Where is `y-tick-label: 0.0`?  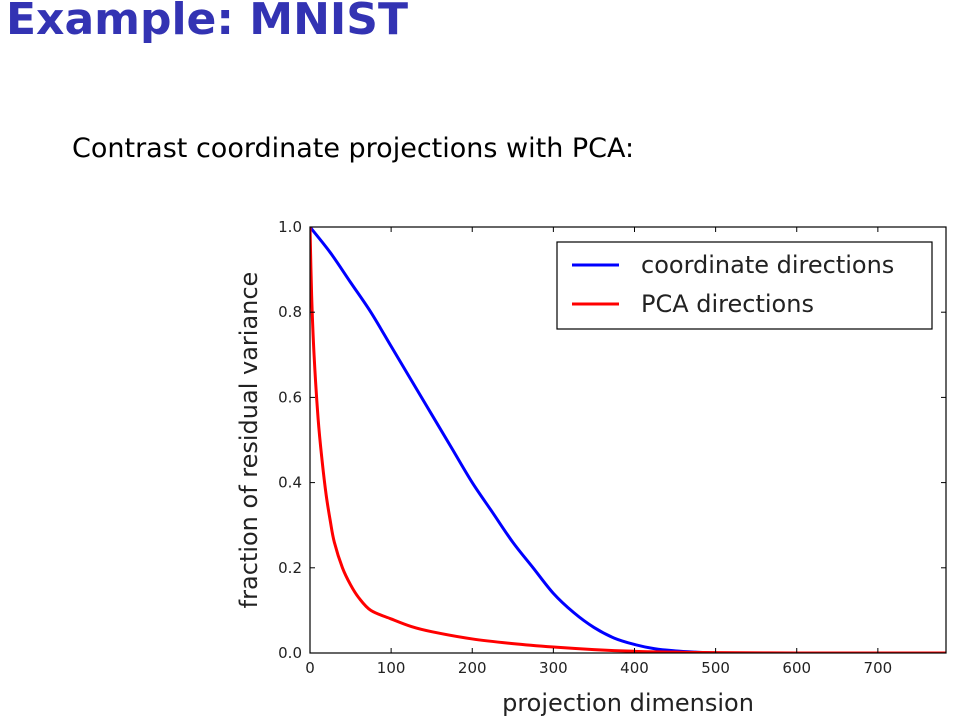
y-tick-label: 0.0 is located at coordinates (290, 653).